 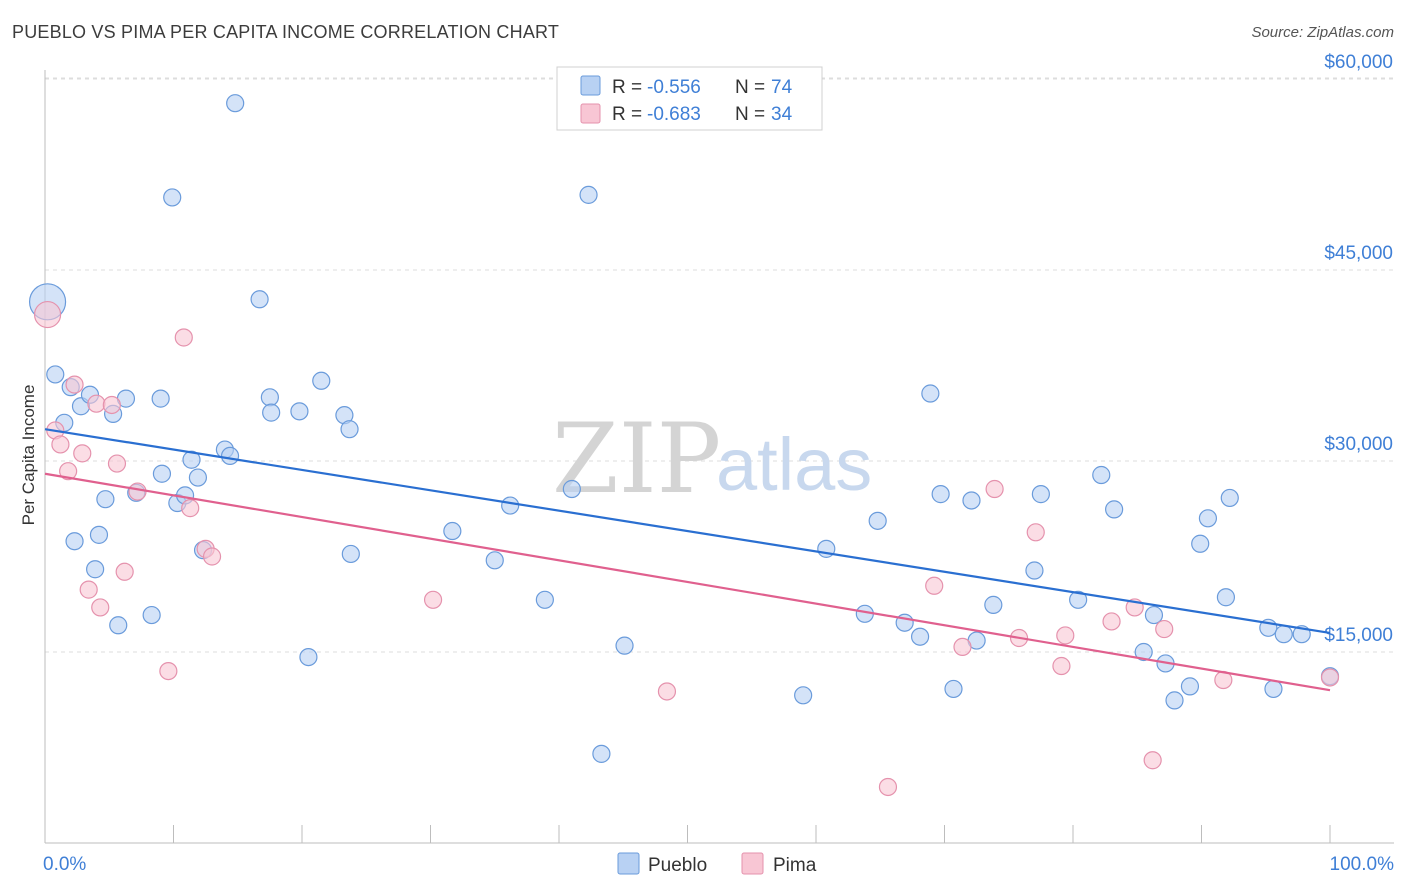 What do you see at coordinates (752, 863) in the screenshot?
I see `bottom-legend-swatch-pima` at bounding box center [752, 863].